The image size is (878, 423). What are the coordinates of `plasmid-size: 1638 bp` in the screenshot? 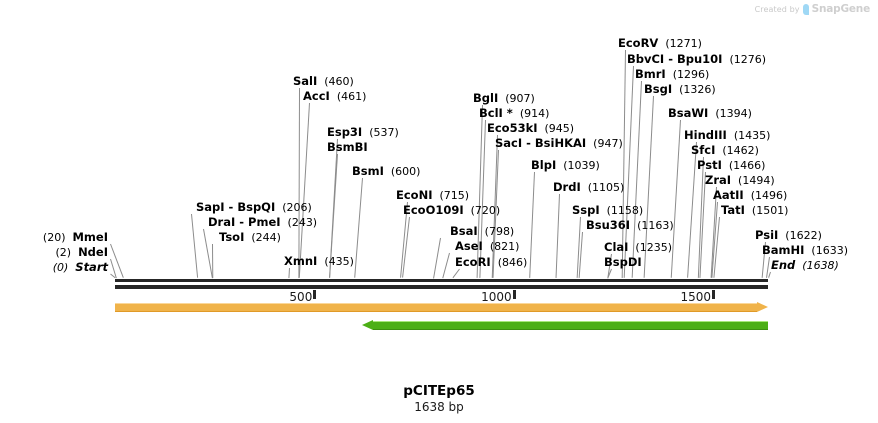 It's located at (439, 407).